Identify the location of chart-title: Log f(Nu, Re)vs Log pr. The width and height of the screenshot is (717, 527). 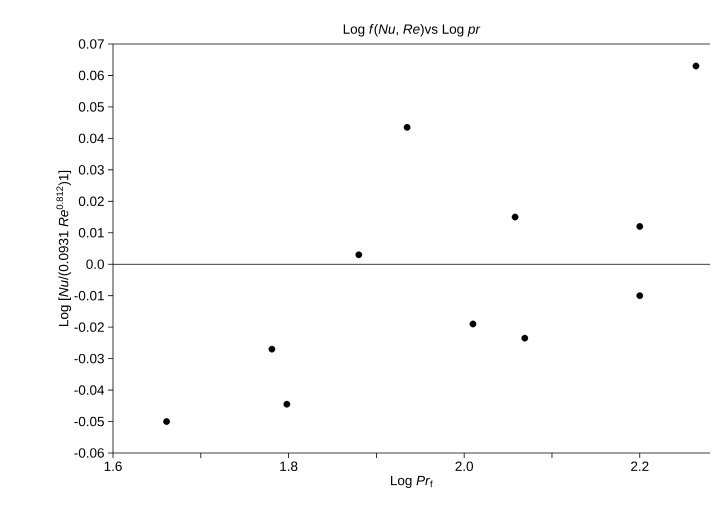
(412, 30).